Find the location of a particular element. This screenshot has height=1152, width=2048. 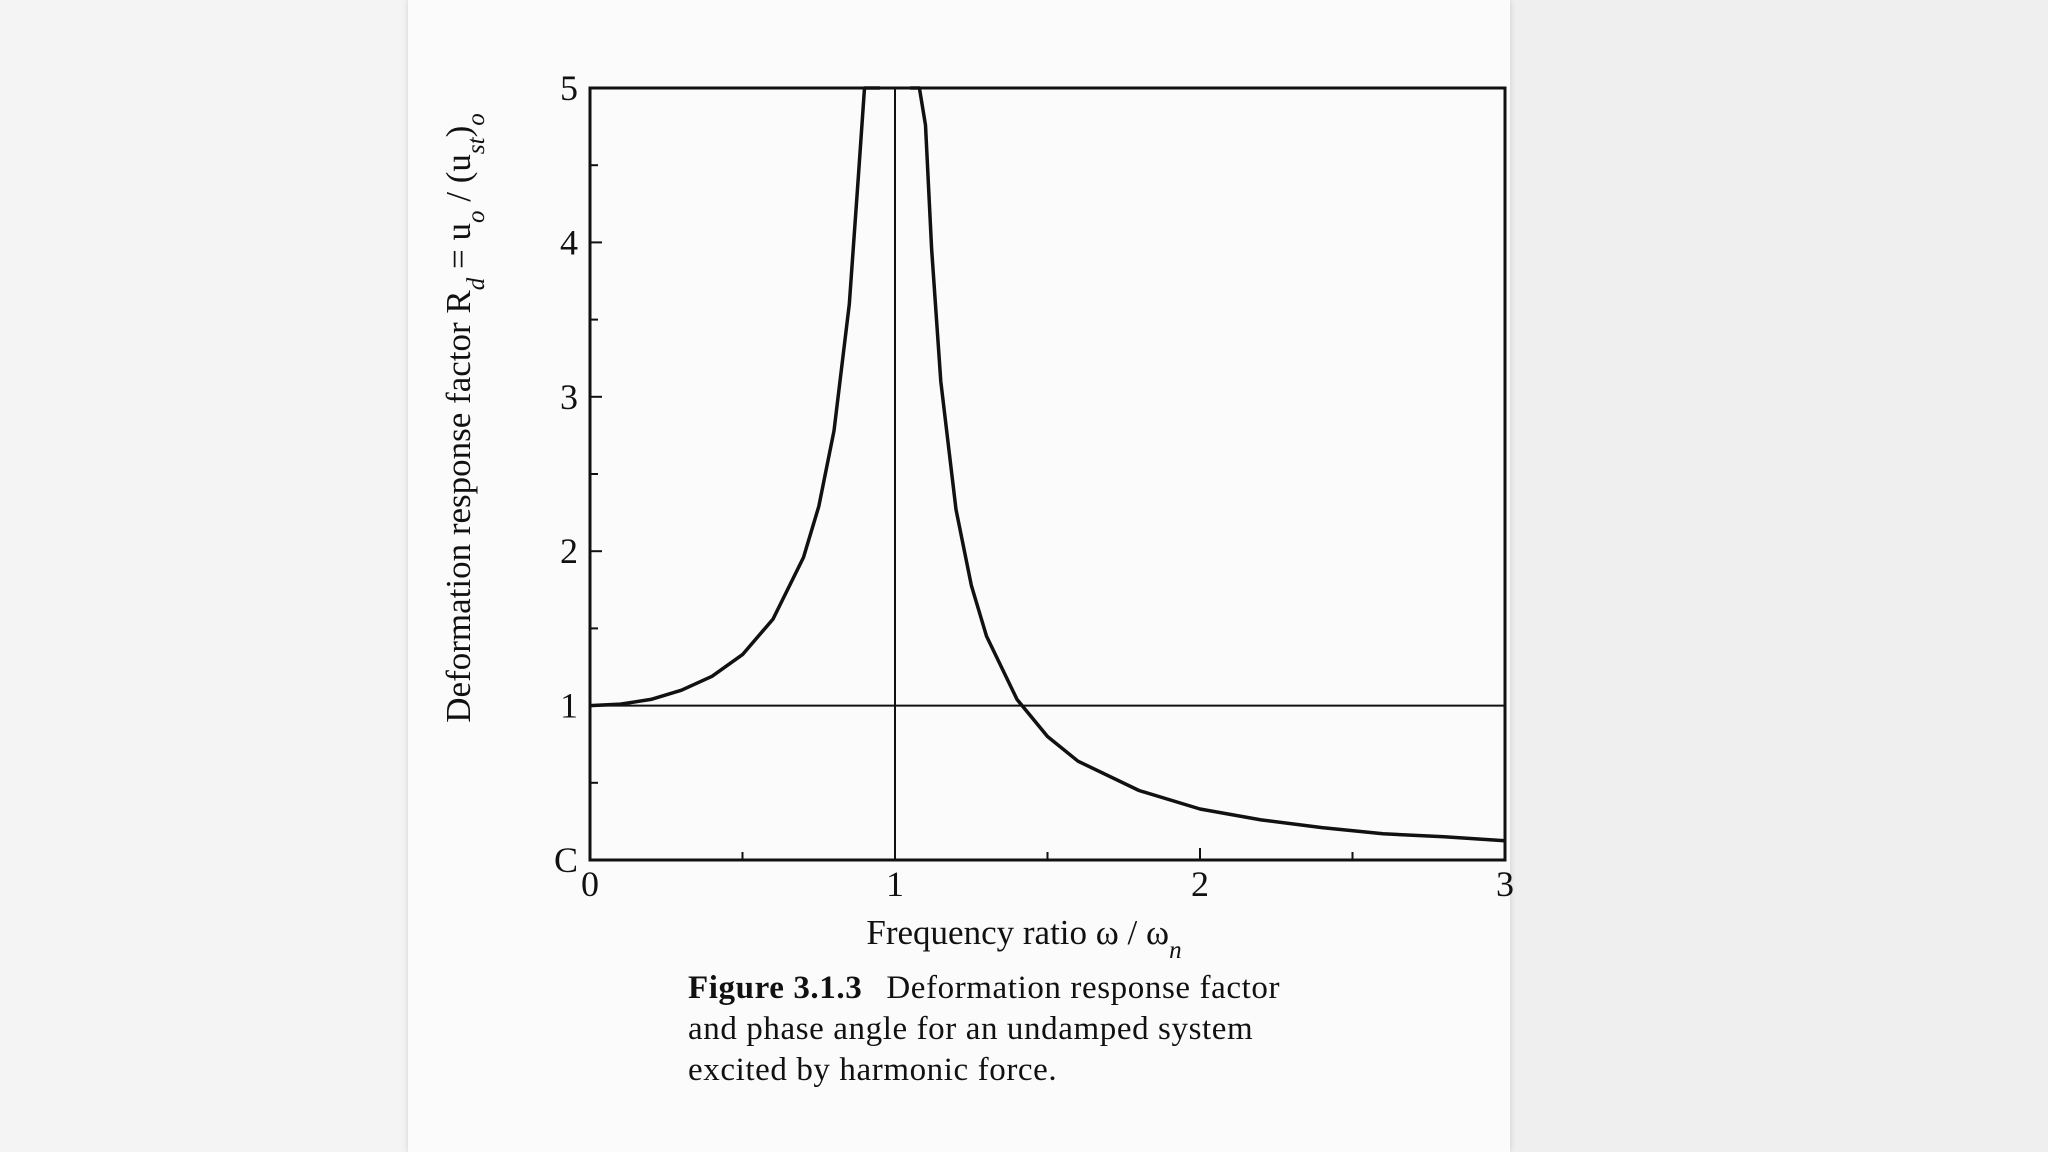

x-tick-label: 1 is located at coordinates (895, 884).